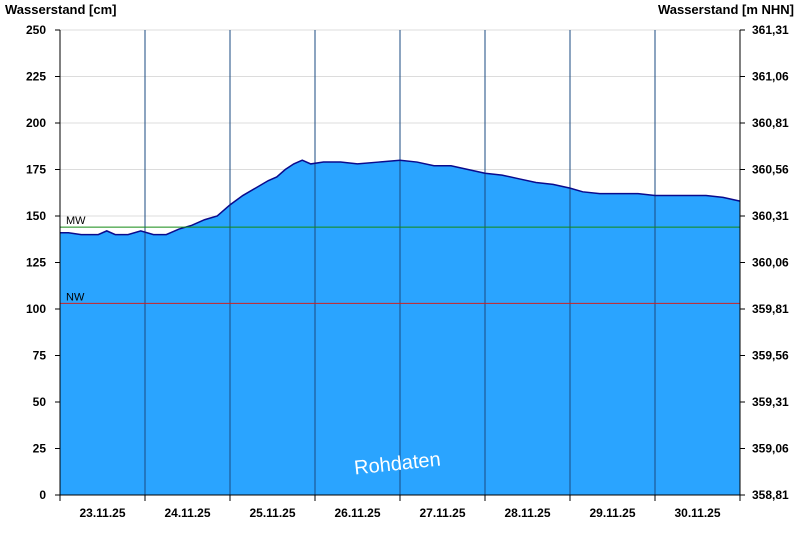 This screenshot has height=550, width=800. I want to click on right-tick-label: 359,56, so click(770, 356).